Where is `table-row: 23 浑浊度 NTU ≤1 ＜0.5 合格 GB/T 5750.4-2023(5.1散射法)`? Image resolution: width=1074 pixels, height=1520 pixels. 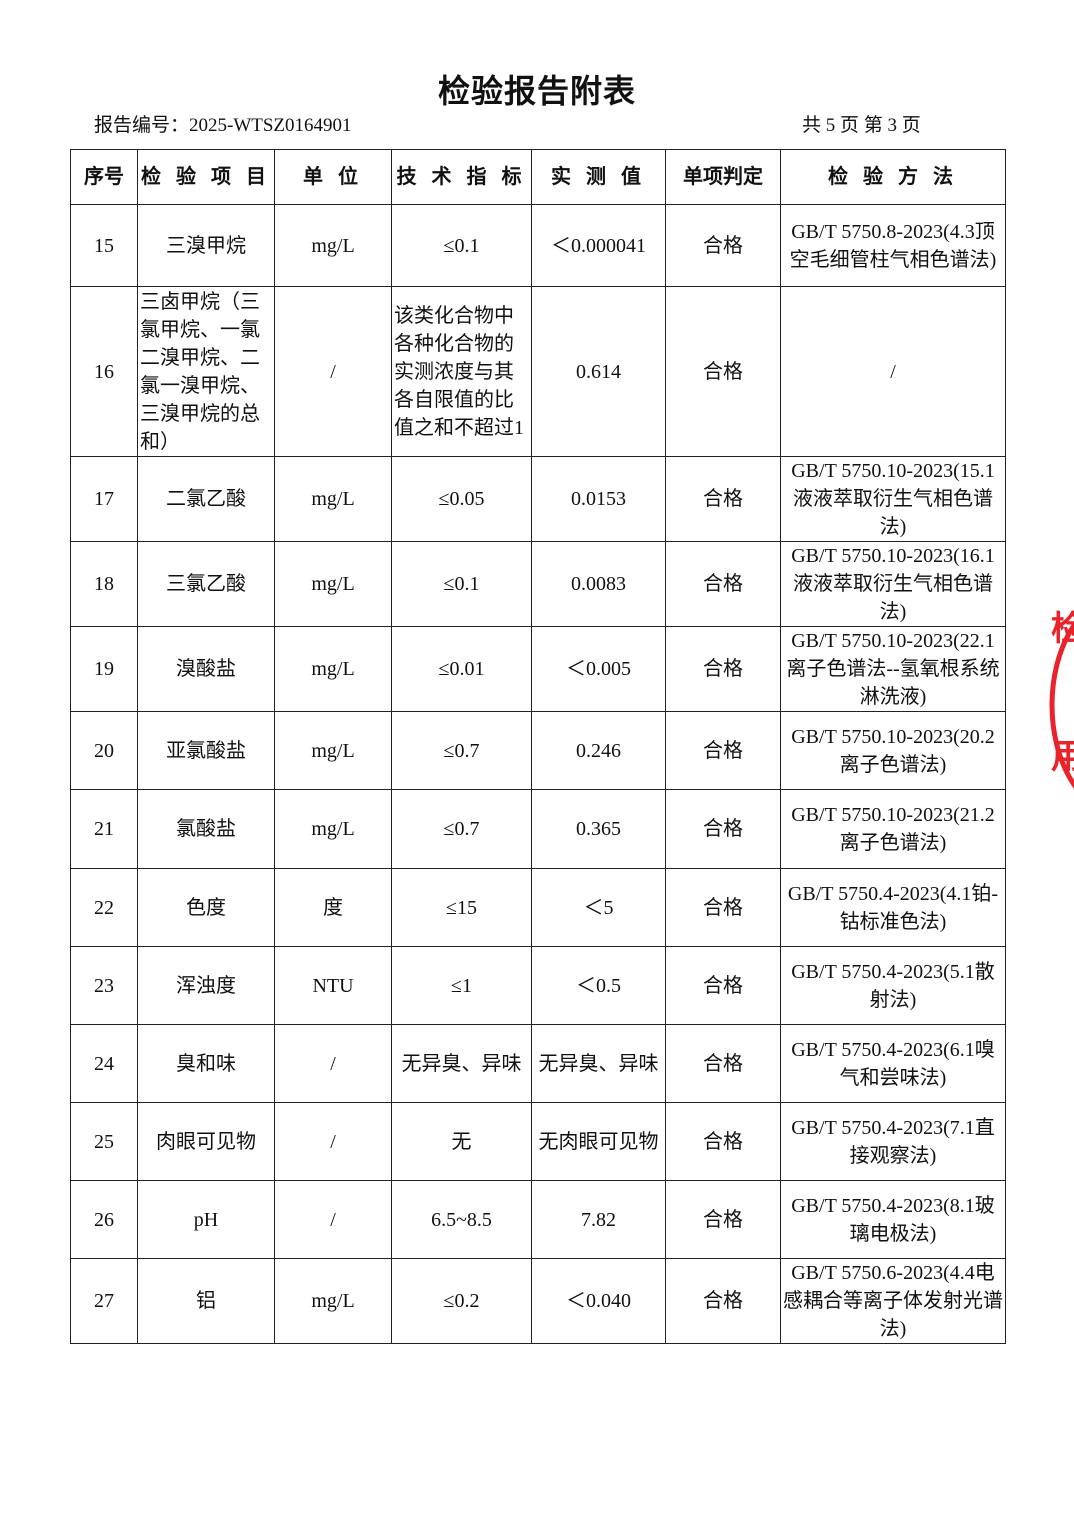
table-row: 23 浑浊度 NTU ≤1 ＜0.5 合格 GB/T 5750.4-2023(5.1散射法) is located at coordinates (538, 985).